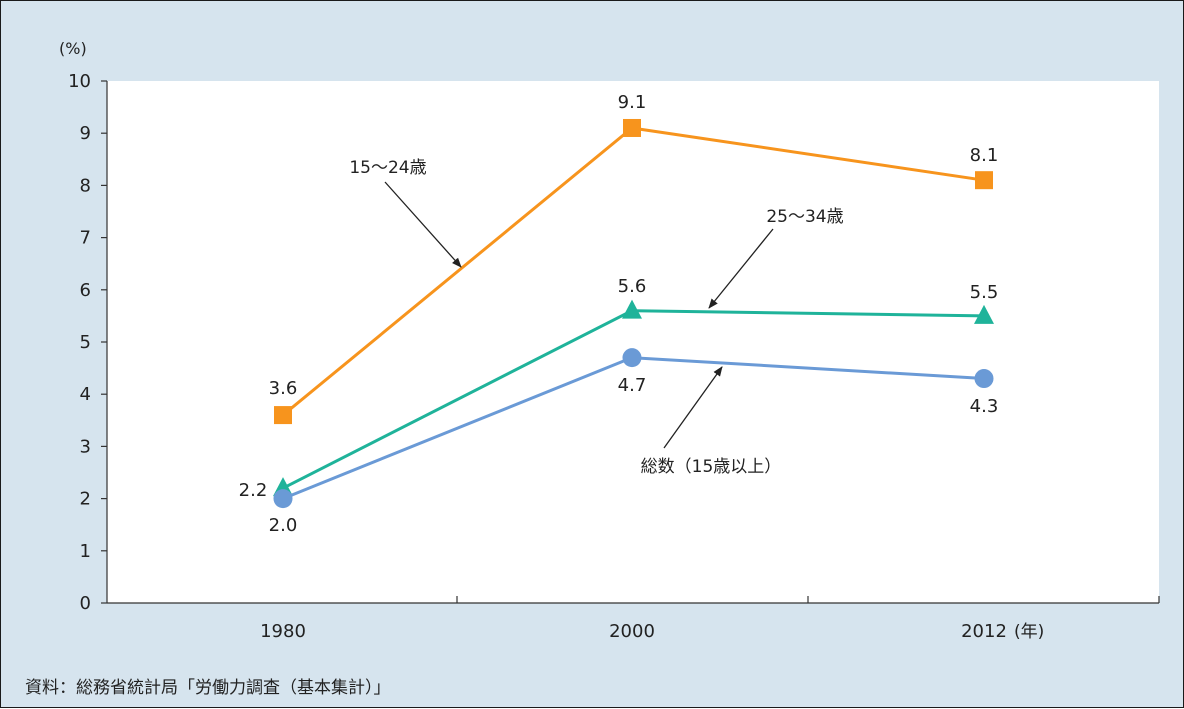  Describe the element at coordinates (984, 292) in the screenshot. I see `data-label: 5.5` at that location.